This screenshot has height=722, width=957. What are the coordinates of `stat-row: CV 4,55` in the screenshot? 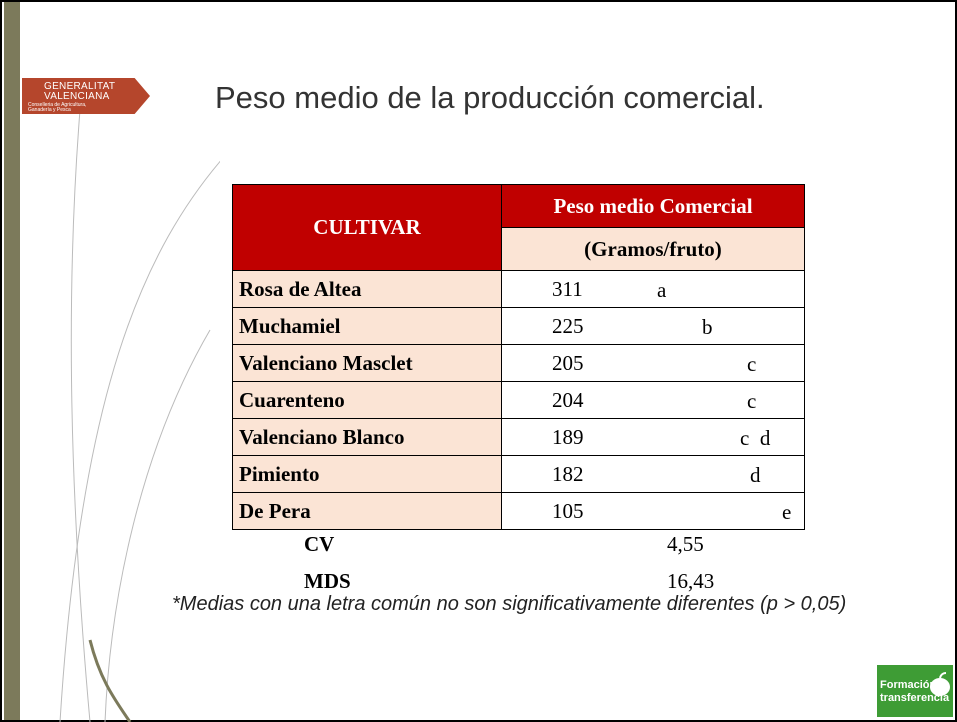 It's located at (532, 550).